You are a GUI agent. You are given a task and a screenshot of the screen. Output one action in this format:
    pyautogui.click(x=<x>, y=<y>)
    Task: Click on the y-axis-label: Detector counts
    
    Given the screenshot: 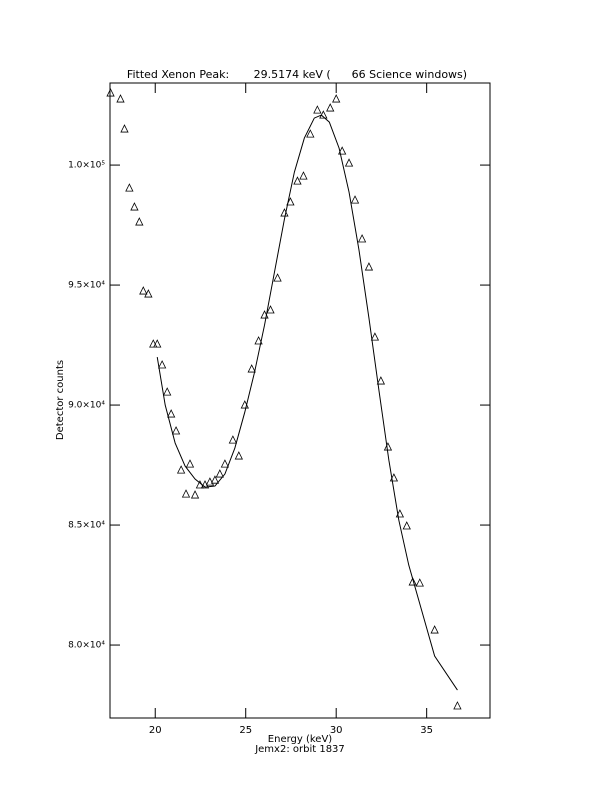 What is the action you would take?
    pyautogui.click(x=60, y=400)
    